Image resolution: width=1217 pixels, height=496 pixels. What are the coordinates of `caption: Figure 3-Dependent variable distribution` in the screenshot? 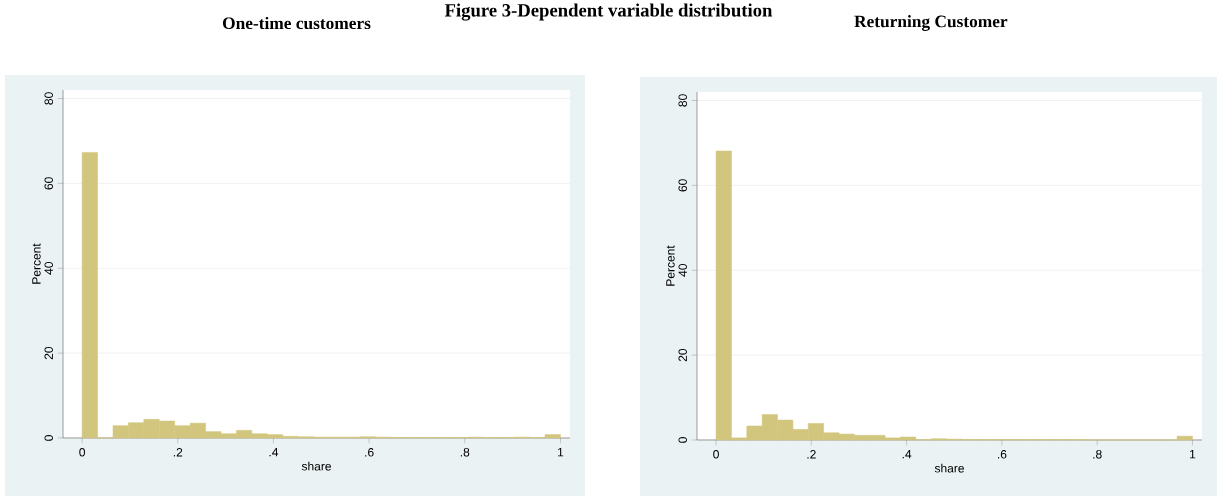 It's located at (608, 12).